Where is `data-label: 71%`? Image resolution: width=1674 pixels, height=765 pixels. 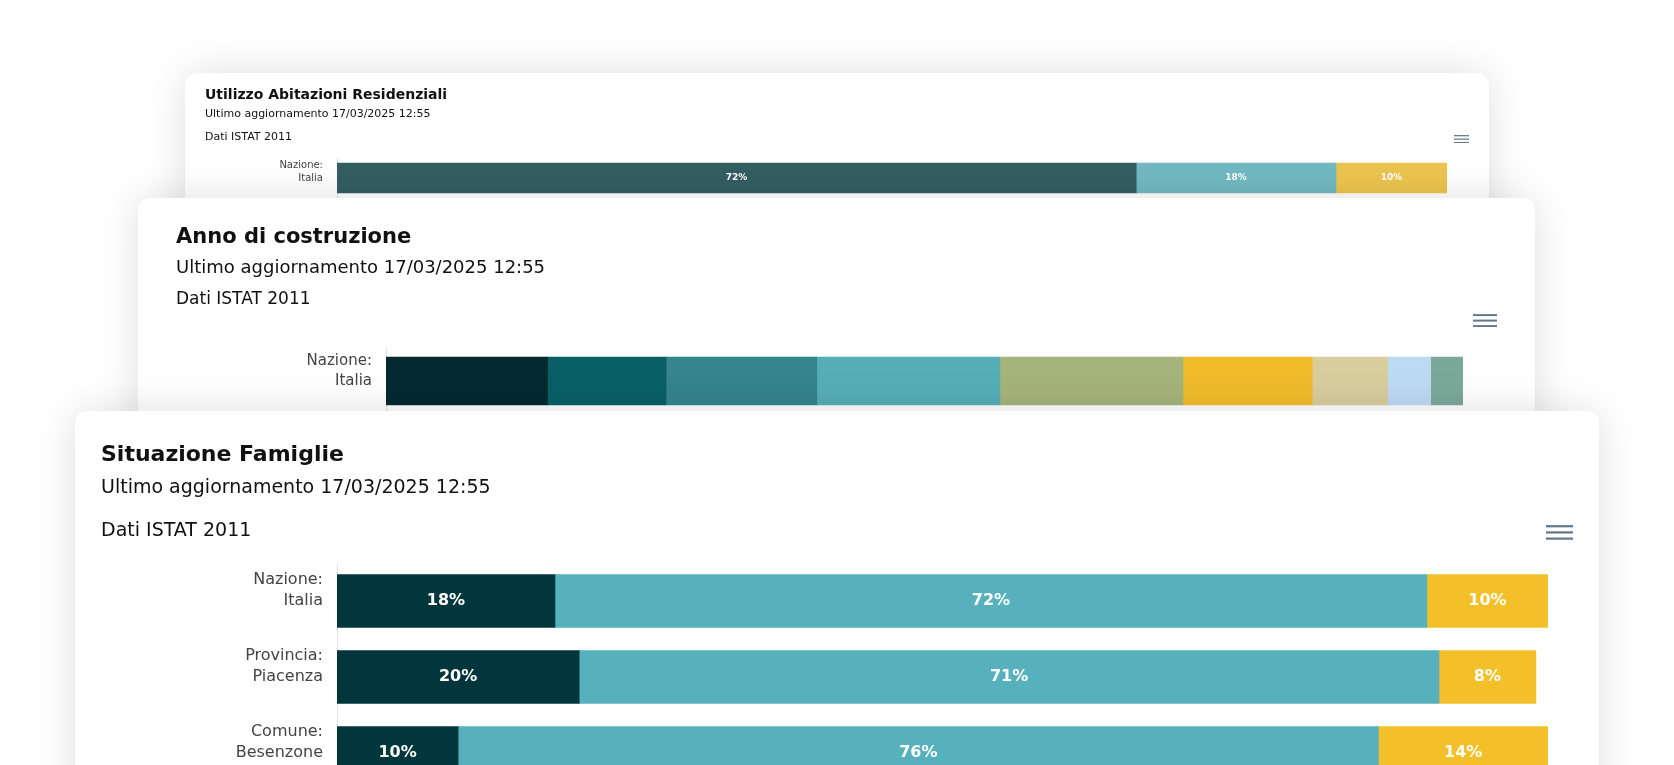
data-label: 71% is located at coordinates (1009, 676).